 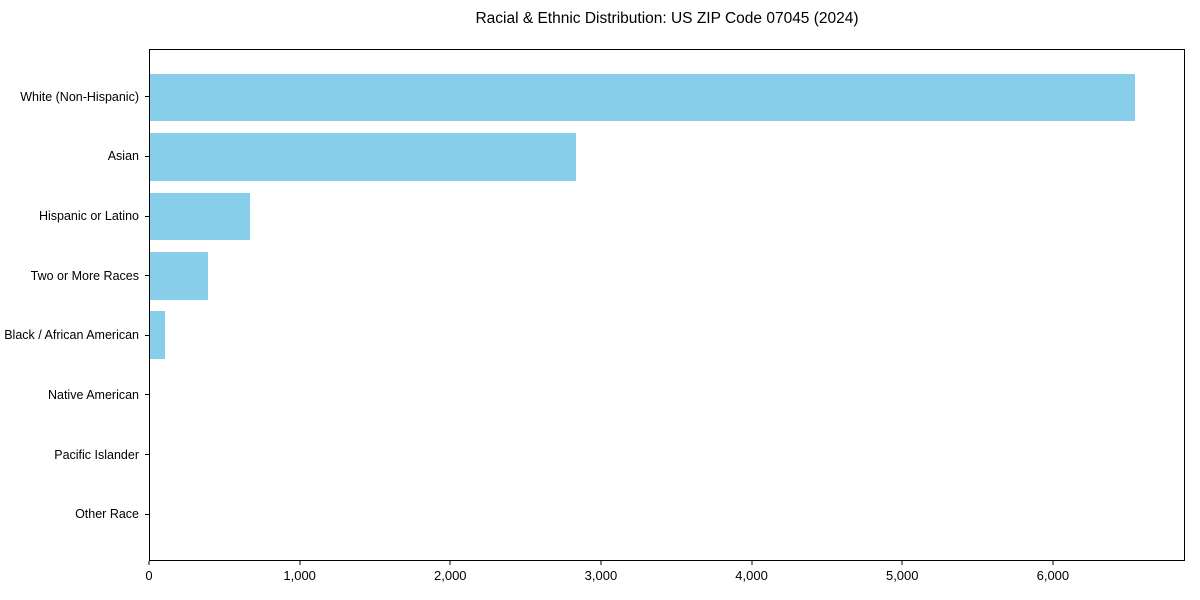 I want to click on y-label-row: Two or More Races, so click(x=74, y=276).